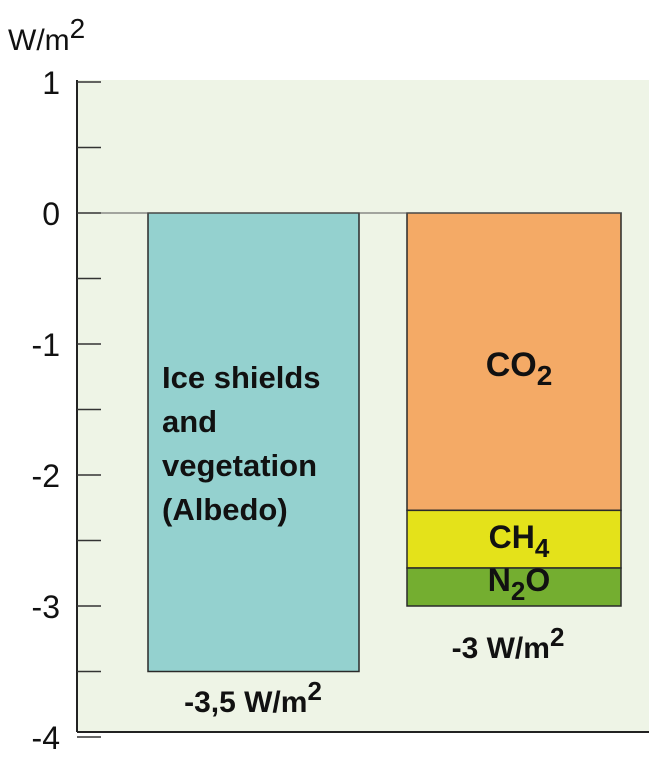  What do you see at coordinates (51, 214) in the screenshot?
I see `y-tick-label: 0` at bounding box center [51, 214].